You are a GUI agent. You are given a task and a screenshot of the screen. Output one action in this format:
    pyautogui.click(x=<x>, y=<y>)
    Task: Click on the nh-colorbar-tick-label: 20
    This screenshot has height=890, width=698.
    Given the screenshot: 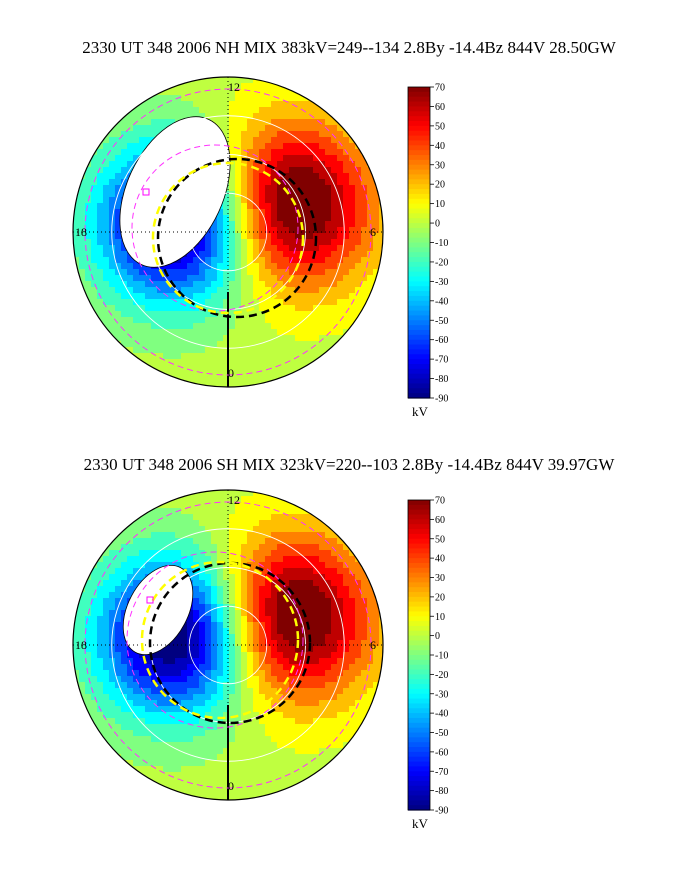 What is the action you would take?
    pyautogui.click(x=440, y=185)
    